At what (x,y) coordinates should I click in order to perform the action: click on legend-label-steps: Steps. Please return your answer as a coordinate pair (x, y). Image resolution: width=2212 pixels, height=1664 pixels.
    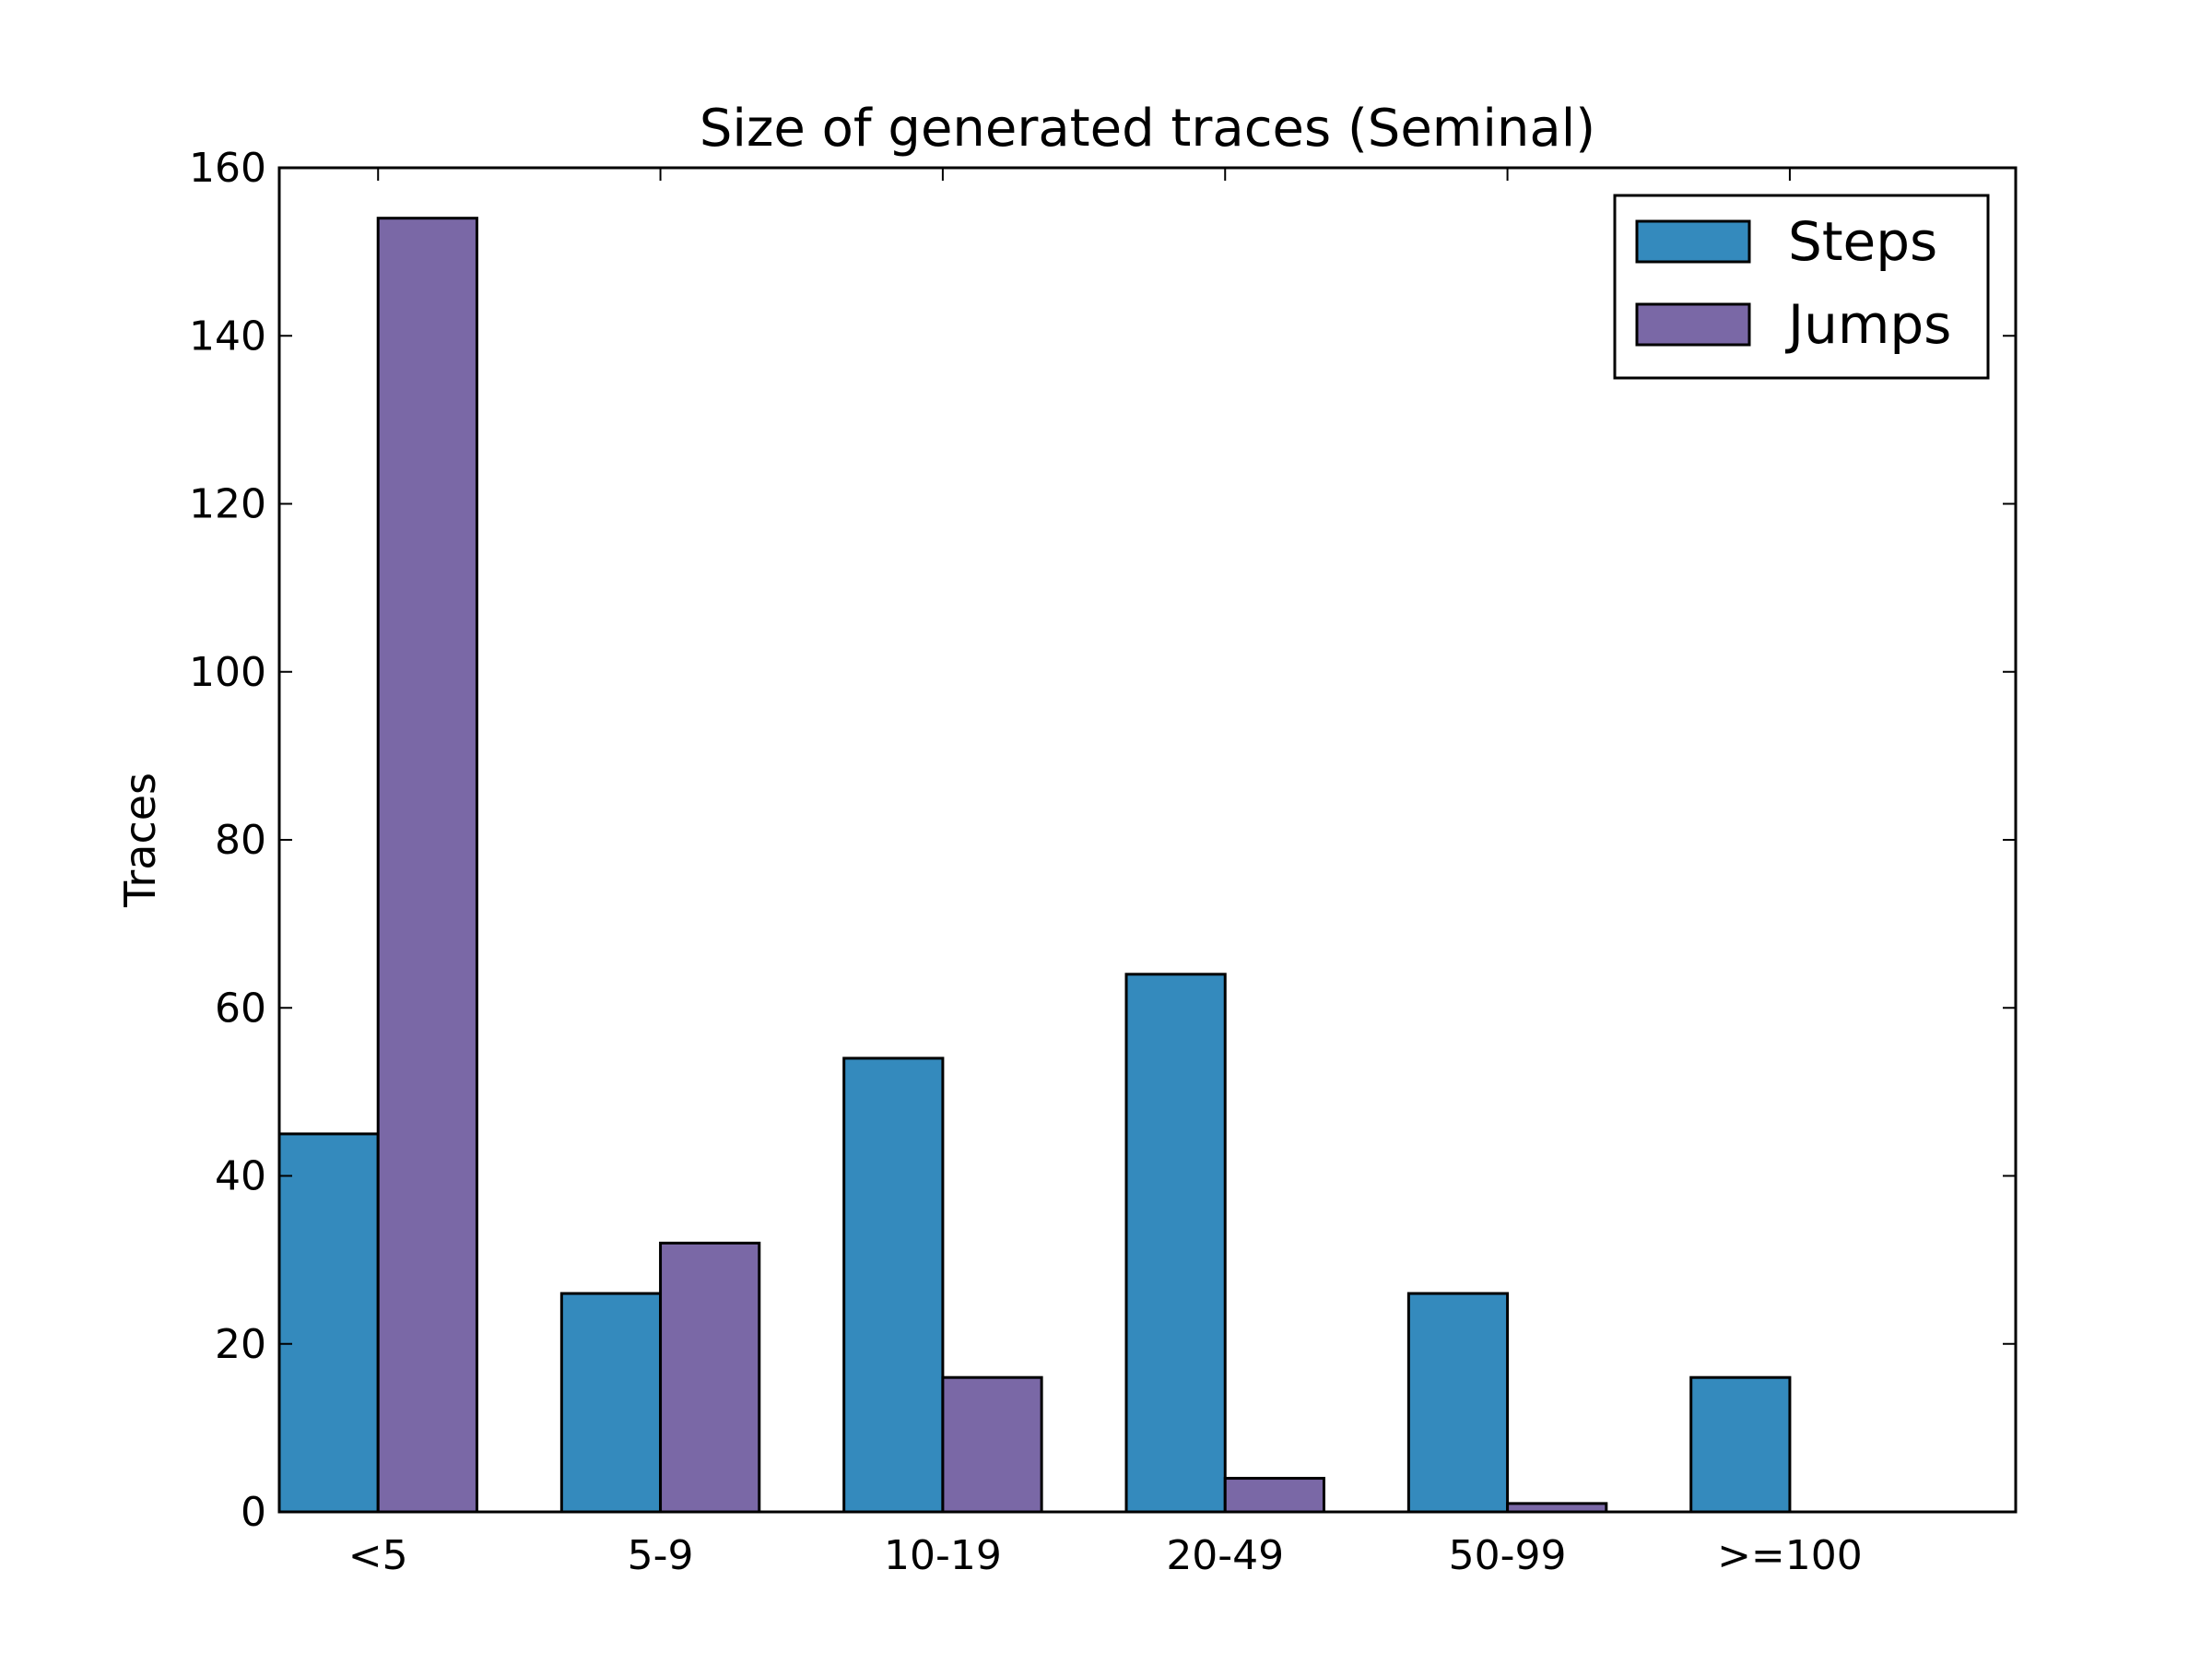
    Looking at the image, I should click on (1862, 241).